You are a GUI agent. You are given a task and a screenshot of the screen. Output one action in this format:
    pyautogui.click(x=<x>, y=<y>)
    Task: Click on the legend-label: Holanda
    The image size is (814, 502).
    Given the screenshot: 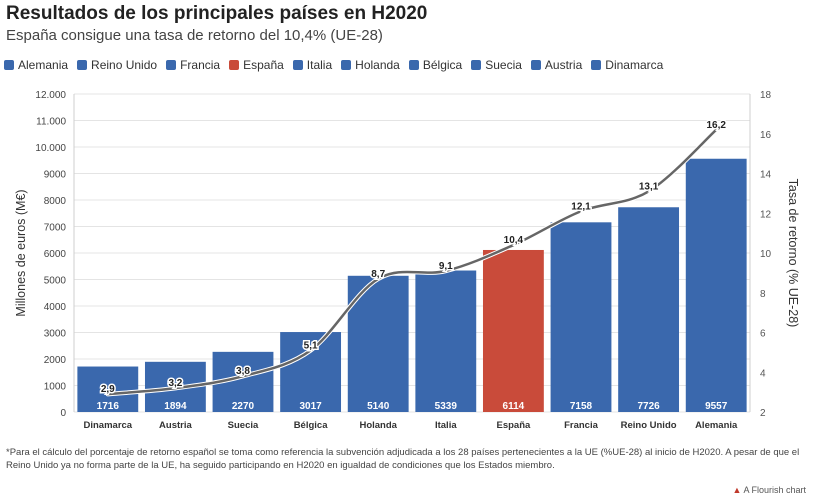 What is the action you would take?
    pyautogui.click(x=377, y=65)
    